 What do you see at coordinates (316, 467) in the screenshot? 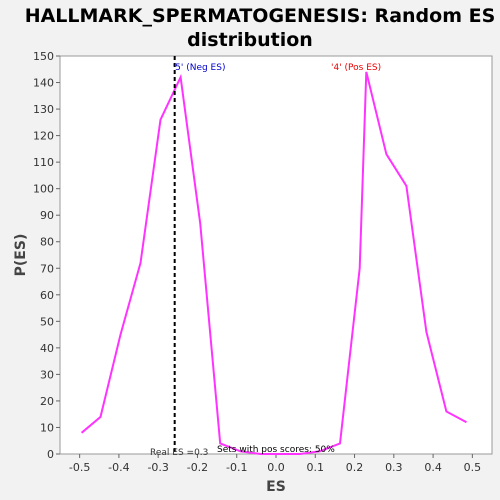
I see `x-tick-label: 0.1` at bounding box center [316, 467].